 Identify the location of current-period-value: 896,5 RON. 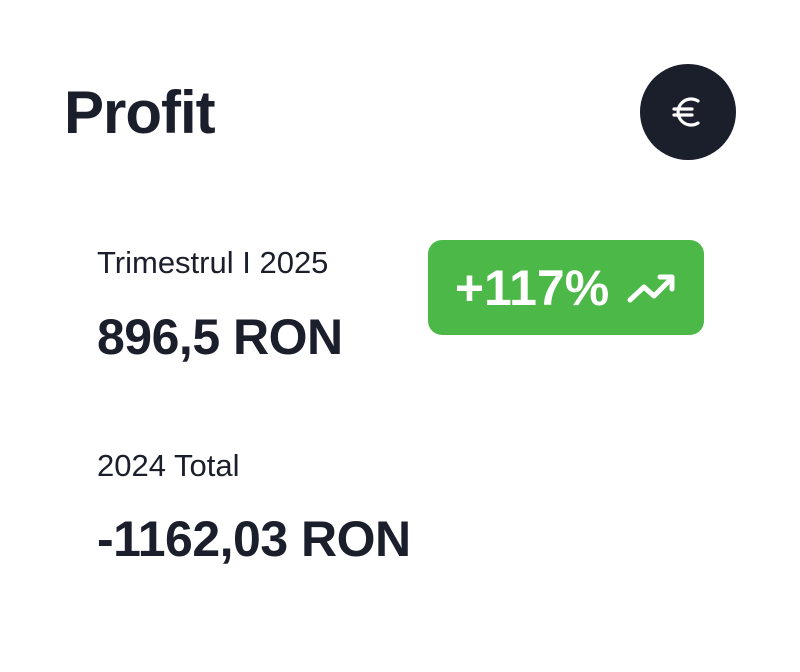
(220, 337).